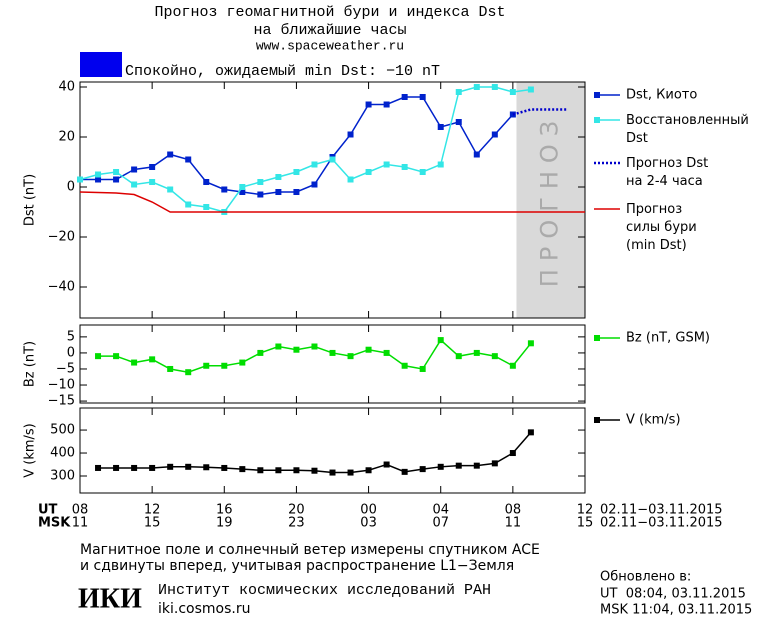  Describe the element at coordinates (332, 364) in the screenshot. I see `plot-frame` at that location.